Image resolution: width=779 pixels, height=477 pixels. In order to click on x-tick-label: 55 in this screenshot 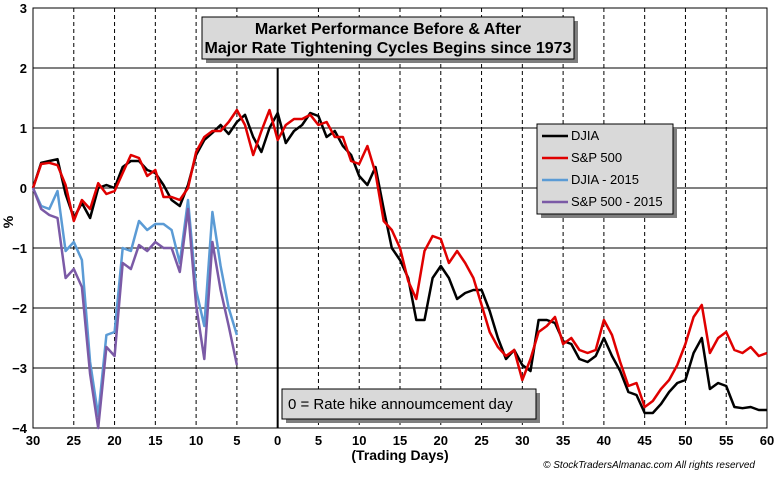, I will do `click(726, 440)`.